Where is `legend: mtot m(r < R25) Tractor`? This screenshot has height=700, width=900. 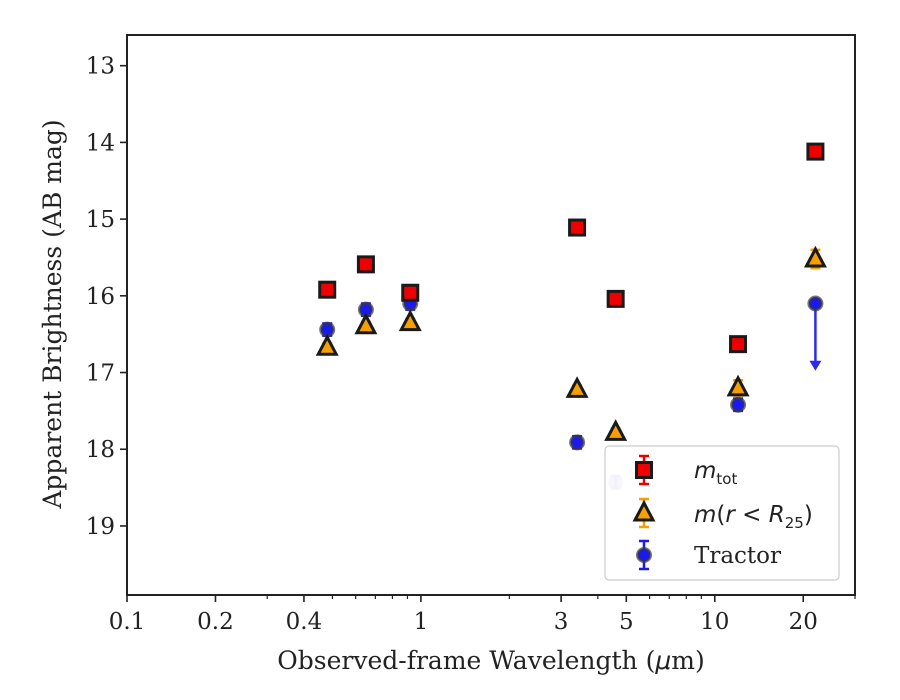
legend: mtot m(r < R25) Tractor is located at coordinates (722, 513).